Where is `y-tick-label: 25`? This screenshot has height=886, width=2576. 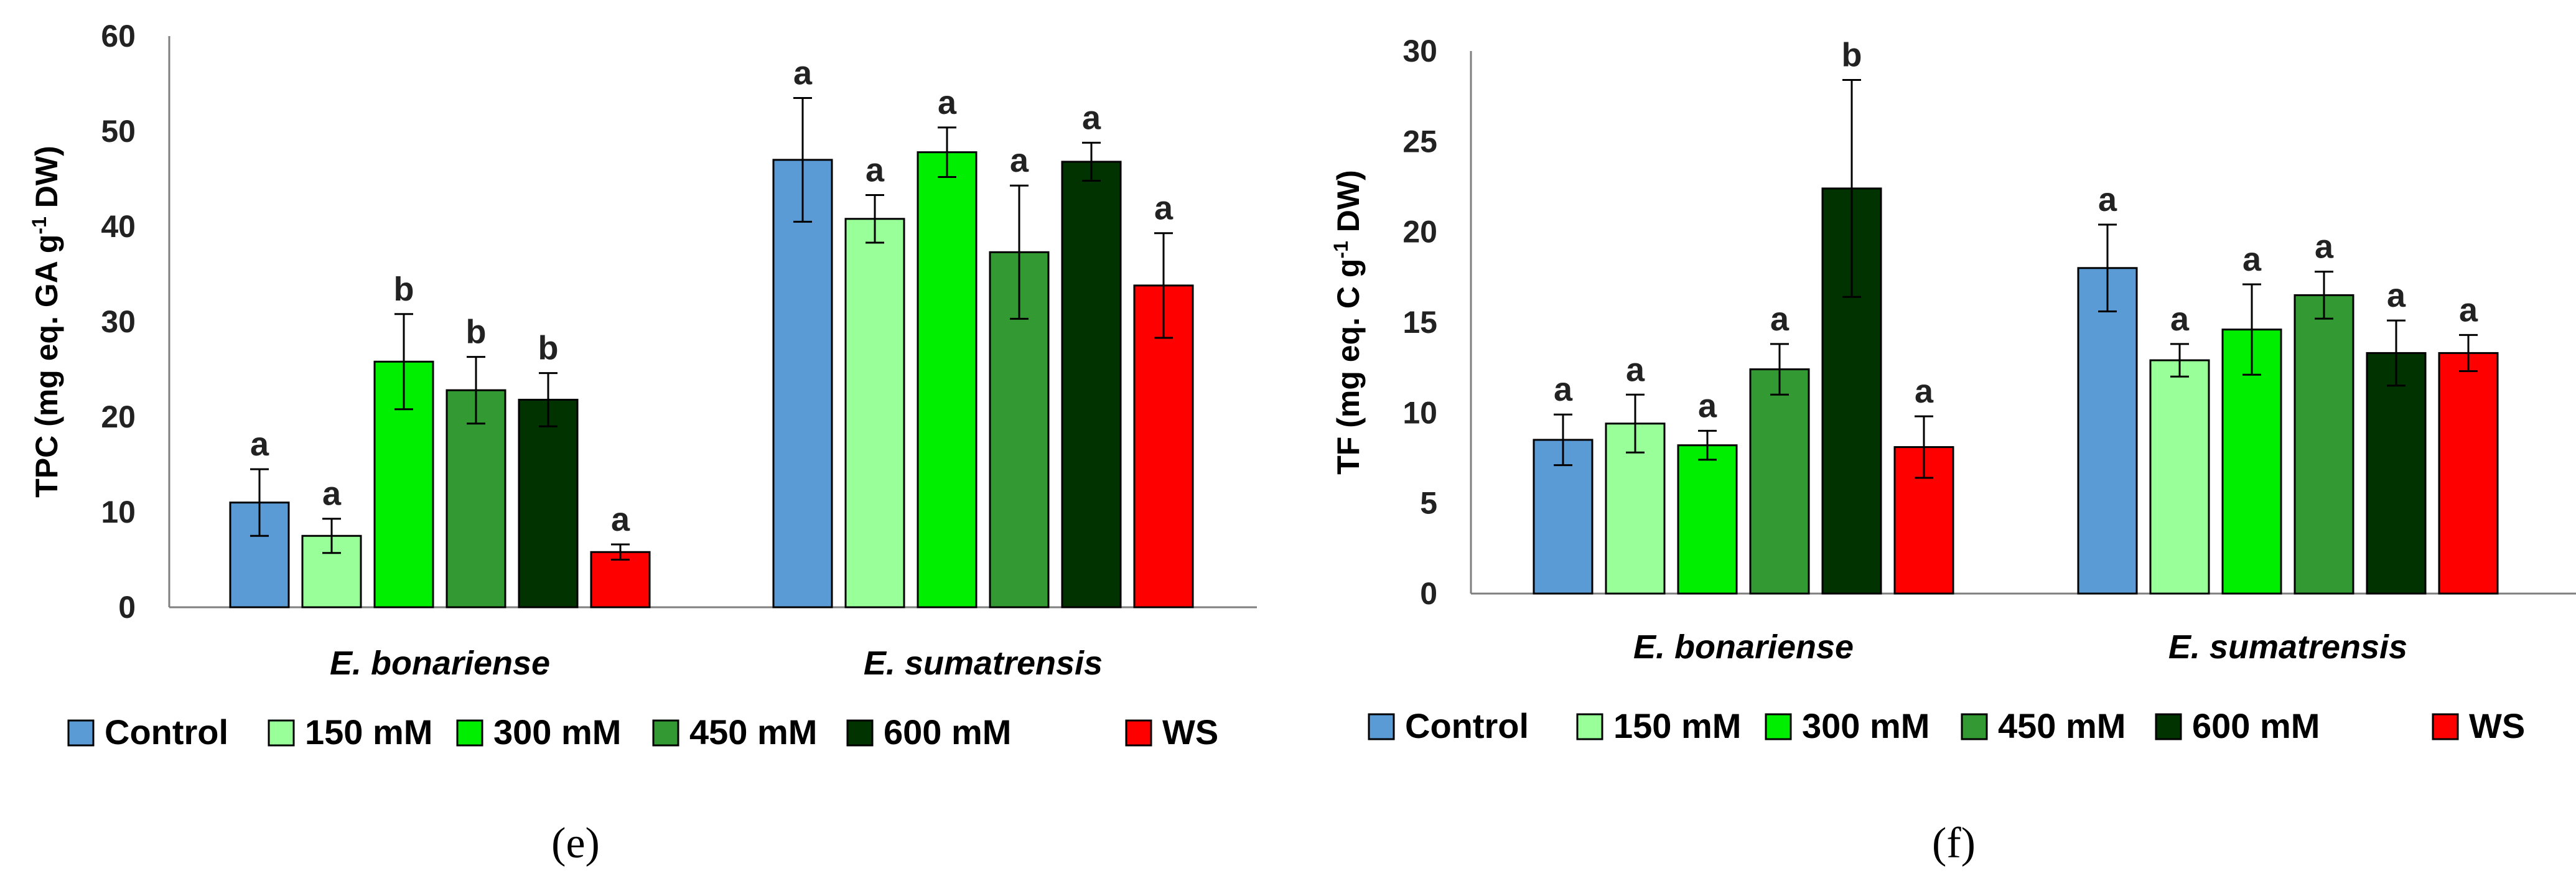
y-tick-label: 25 is located at coordinates (1419, 142).